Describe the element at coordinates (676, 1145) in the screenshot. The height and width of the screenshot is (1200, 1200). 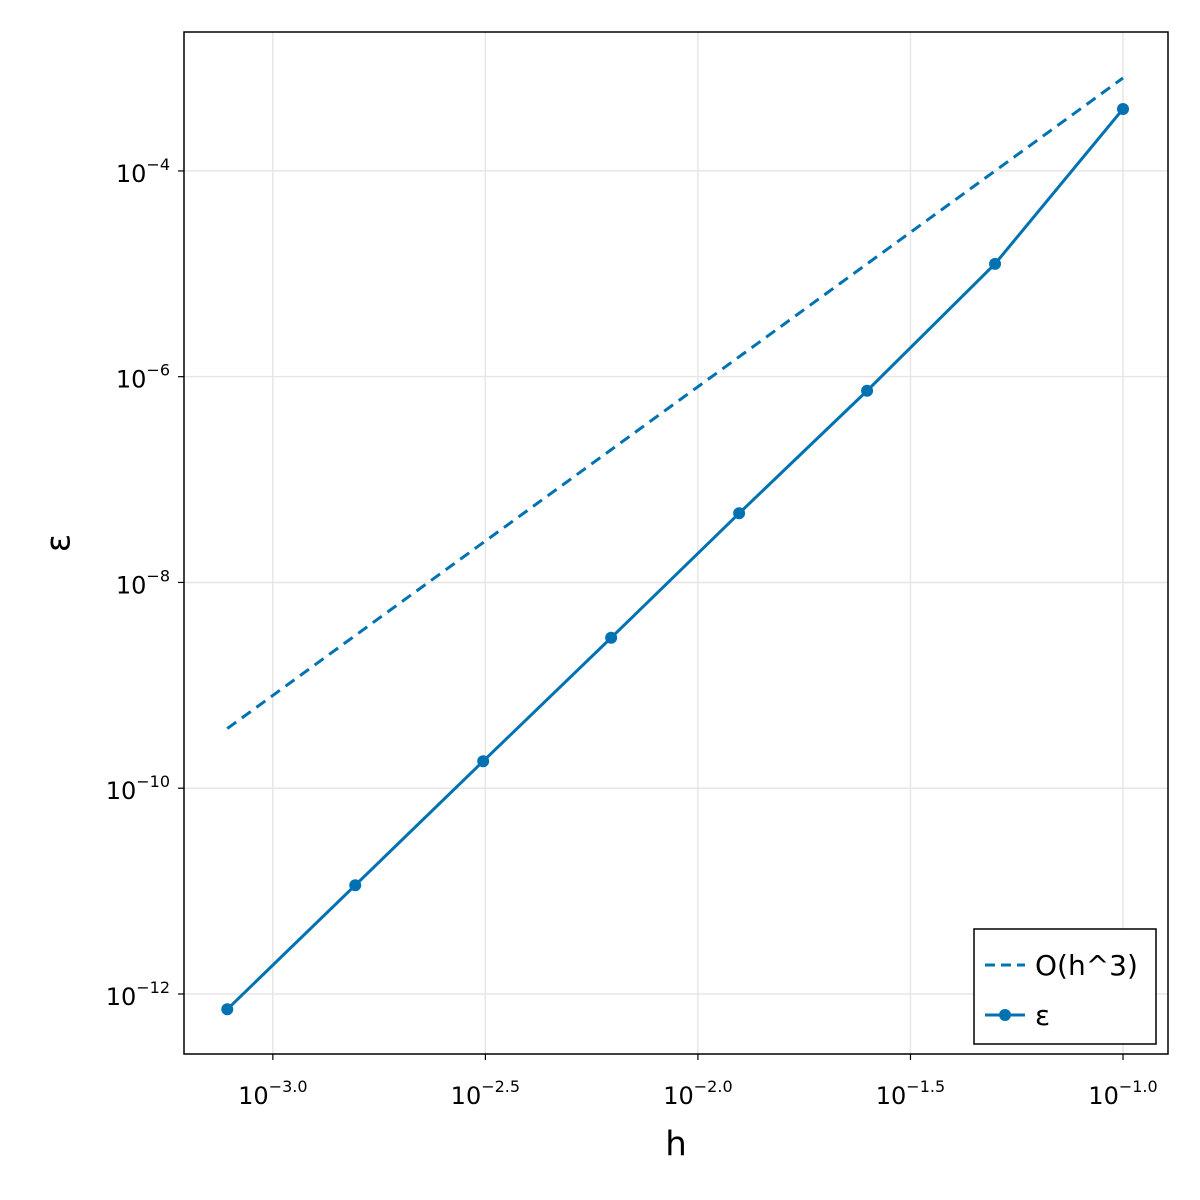
I see `x-axis-title: h` at that location.